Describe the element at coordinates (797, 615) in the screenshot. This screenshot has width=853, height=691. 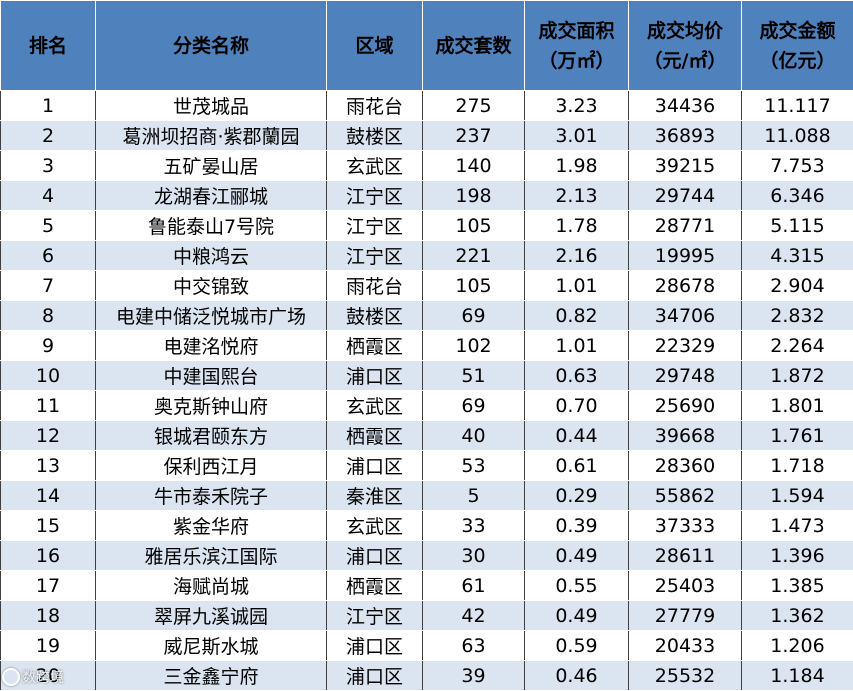
I see `cell-amount: 1.362` at that location.